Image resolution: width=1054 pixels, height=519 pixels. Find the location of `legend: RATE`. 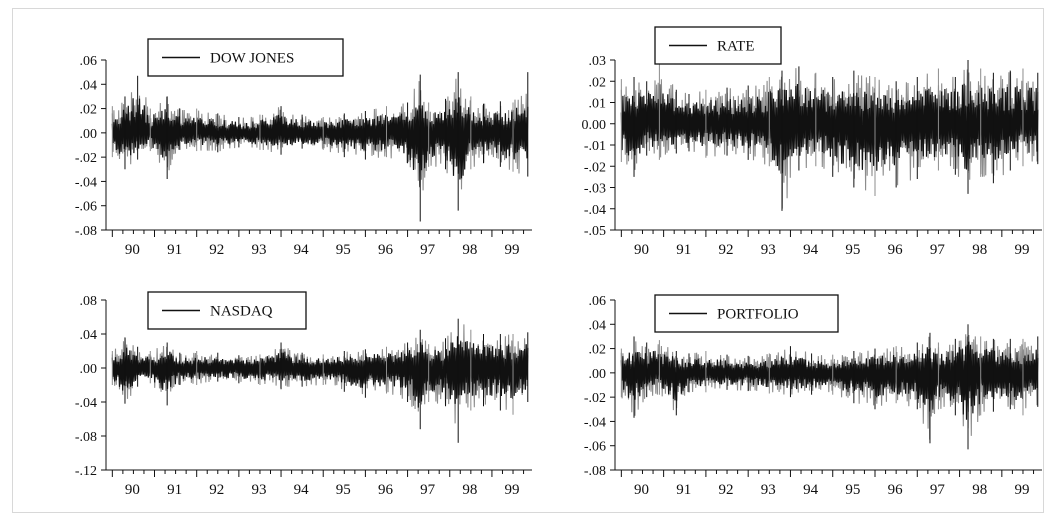

legend: RATE is located at coordinates (718, 45).